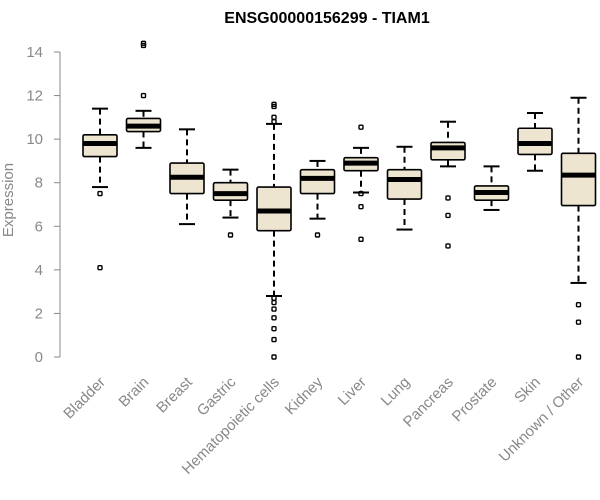 The width and height of the screenshot is (600, 500). I want to click on box-brain, so click(143, 94).